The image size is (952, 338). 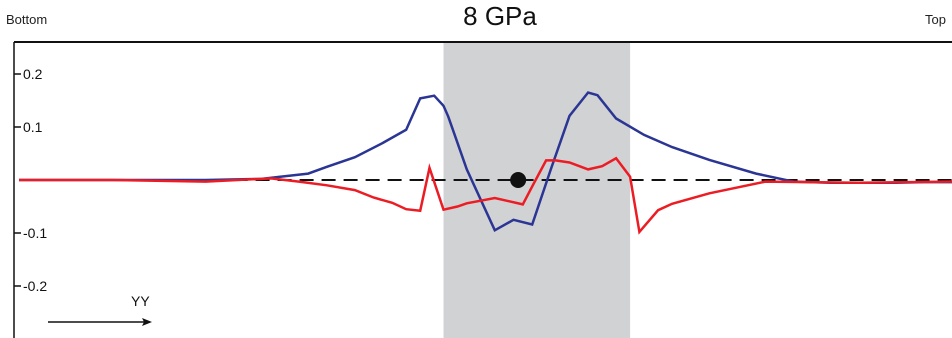 I want to click on bottom-corner-label: Bottom, so click(x=27, y=19).